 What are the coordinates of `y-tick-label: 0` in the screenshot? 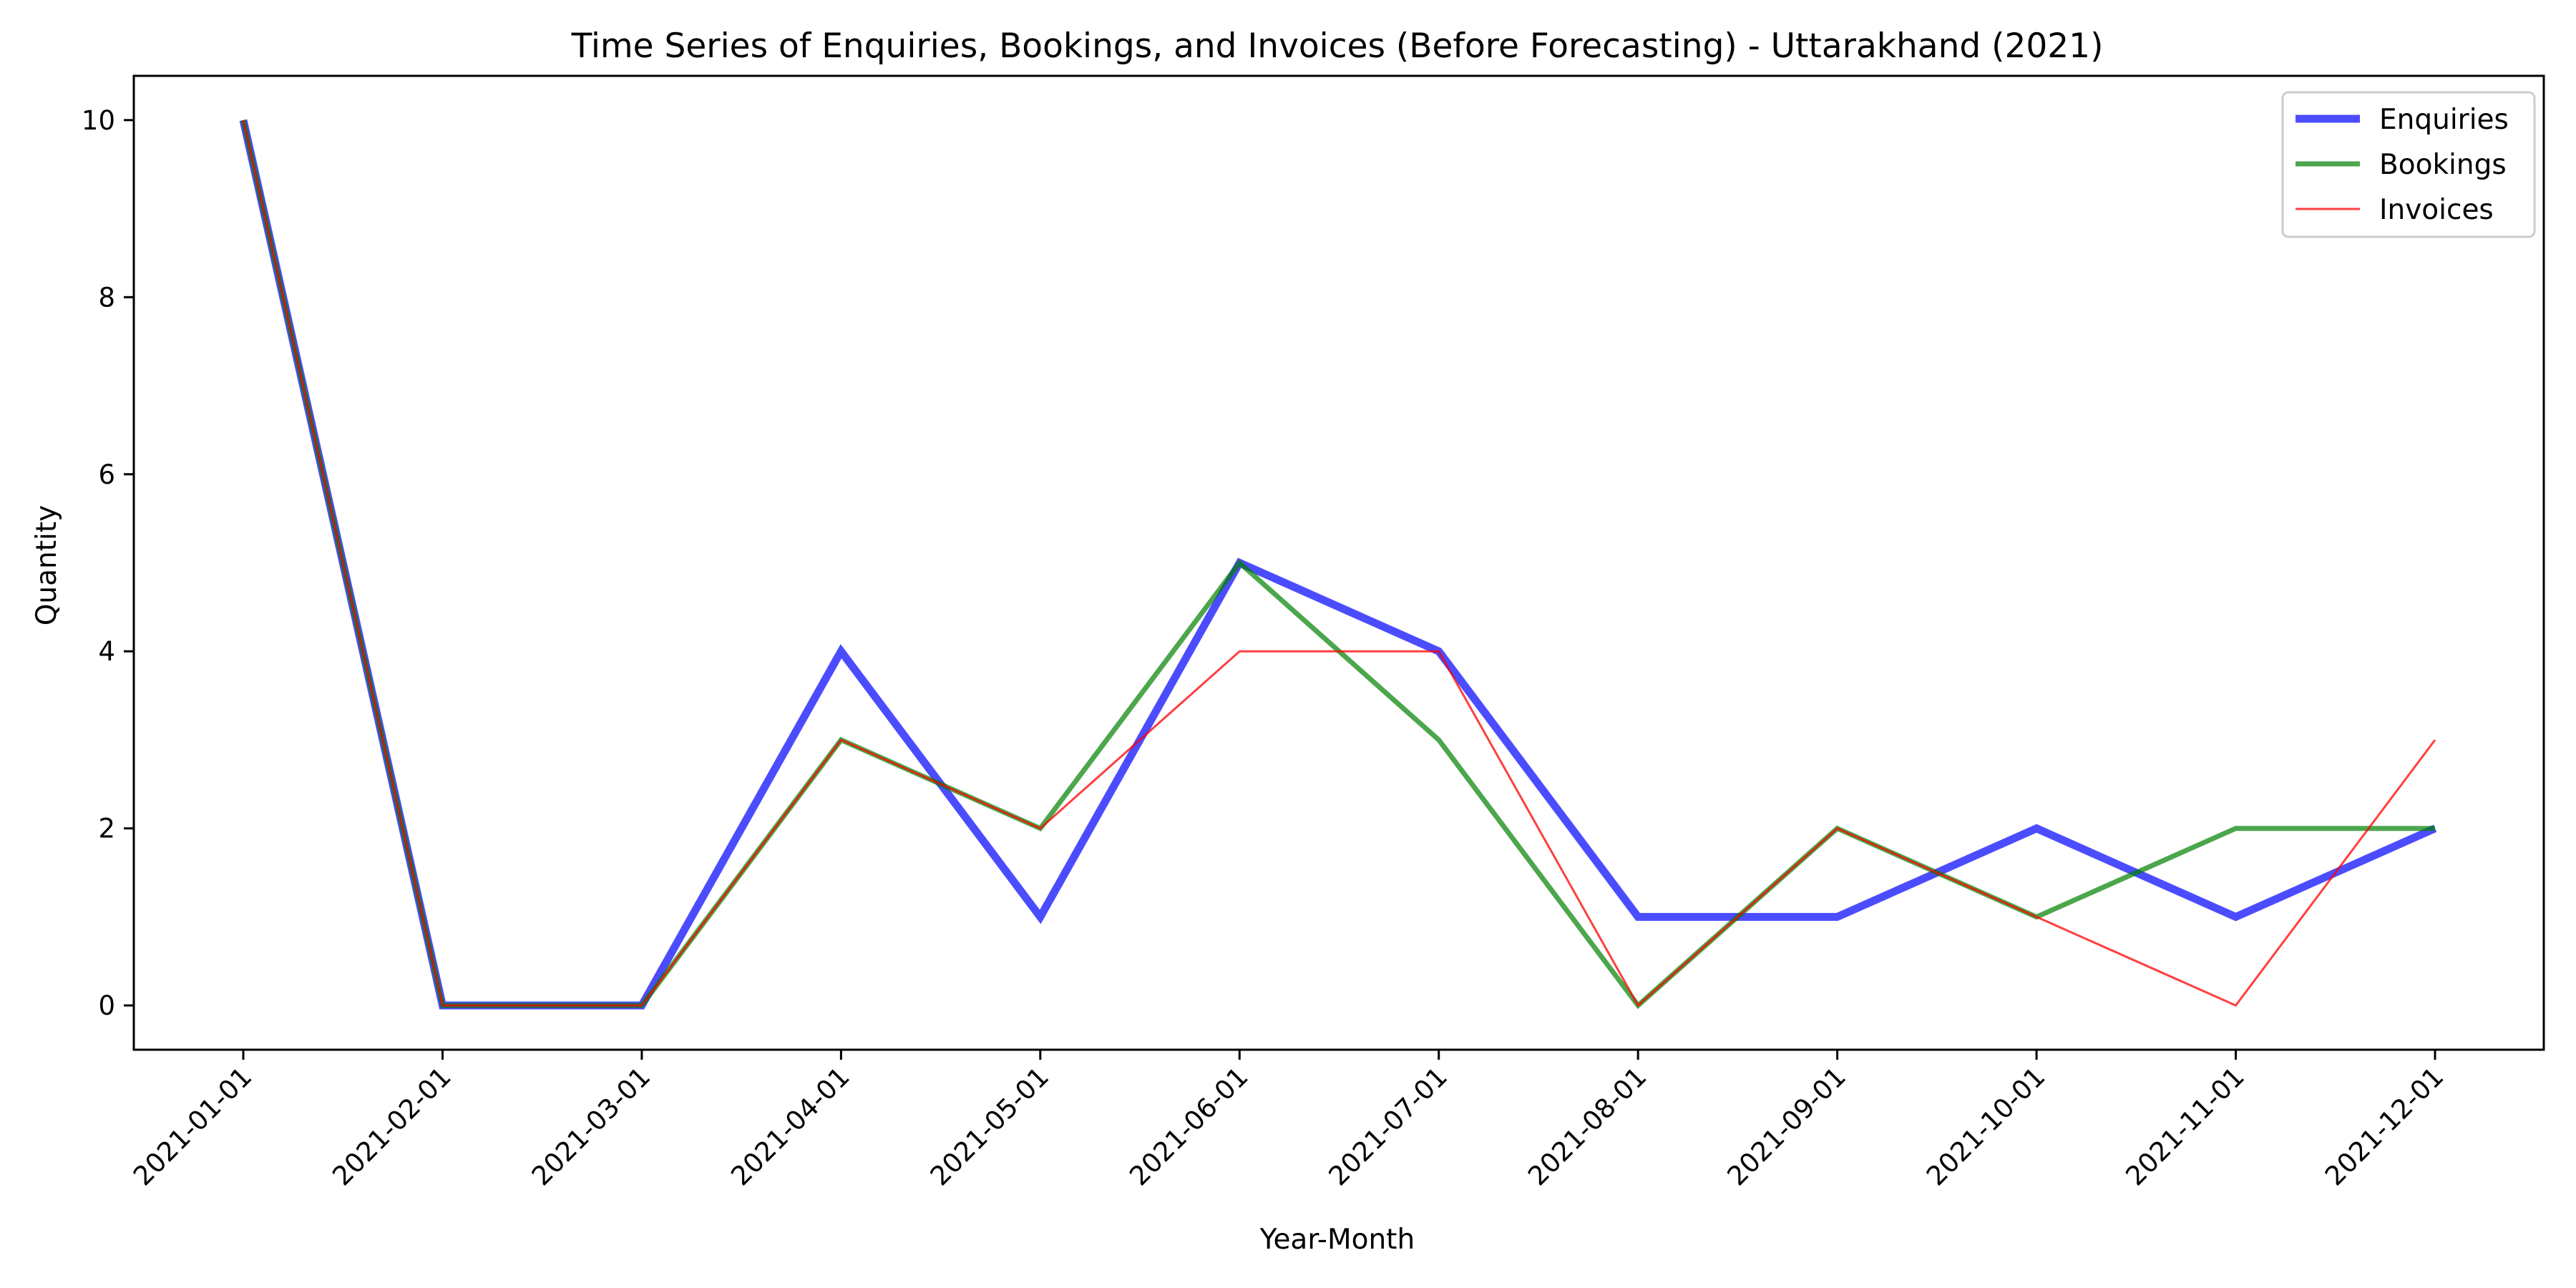 It's located at (106, 1005).